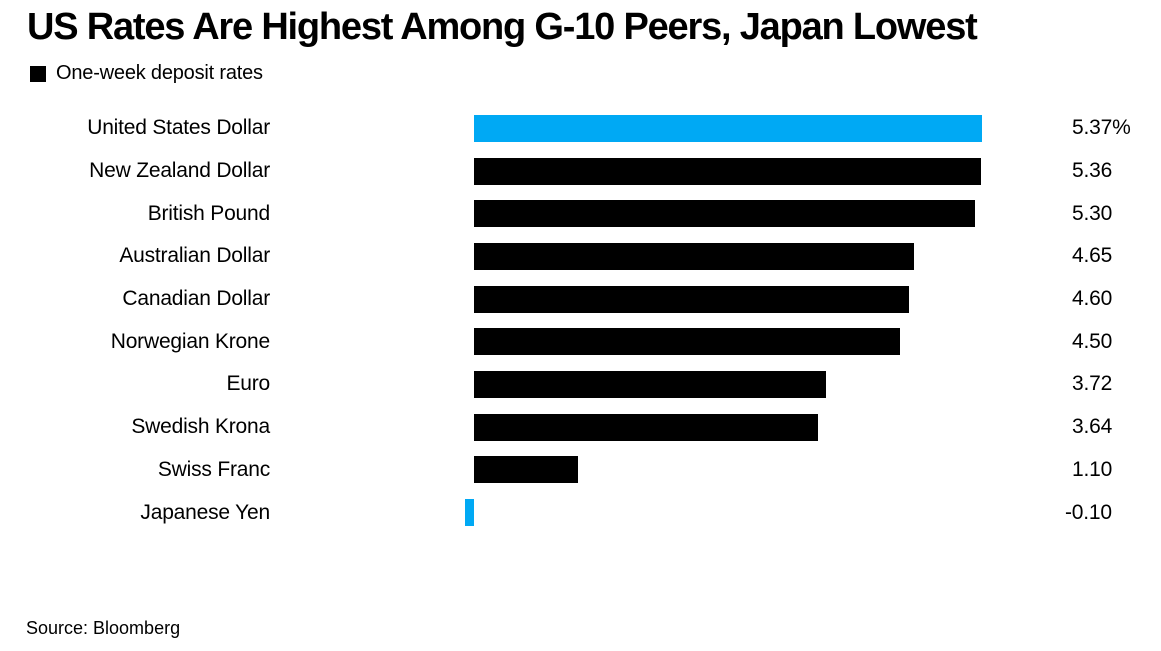 Image resolution: width=1161 pixels, height=651 pixels. I want to click on chart-row: British Pound 5.30, so click(580, 213).